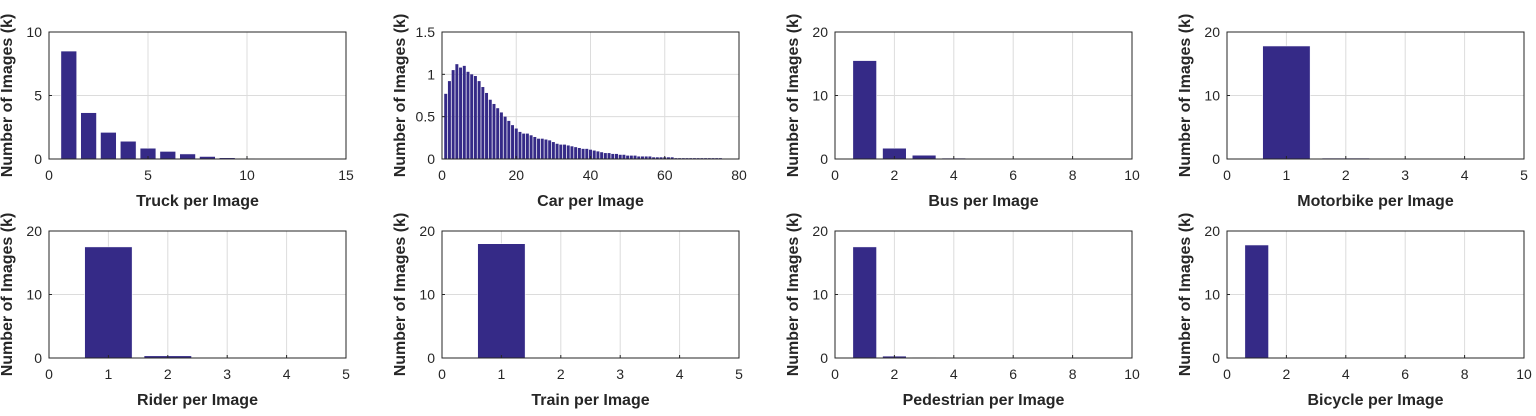 Image resolution: width=1536 pixels, height=416 pixels. Describe the element at coordinates (38, 96) in the screenshot. I see `y-tick-label: 5` at that location.